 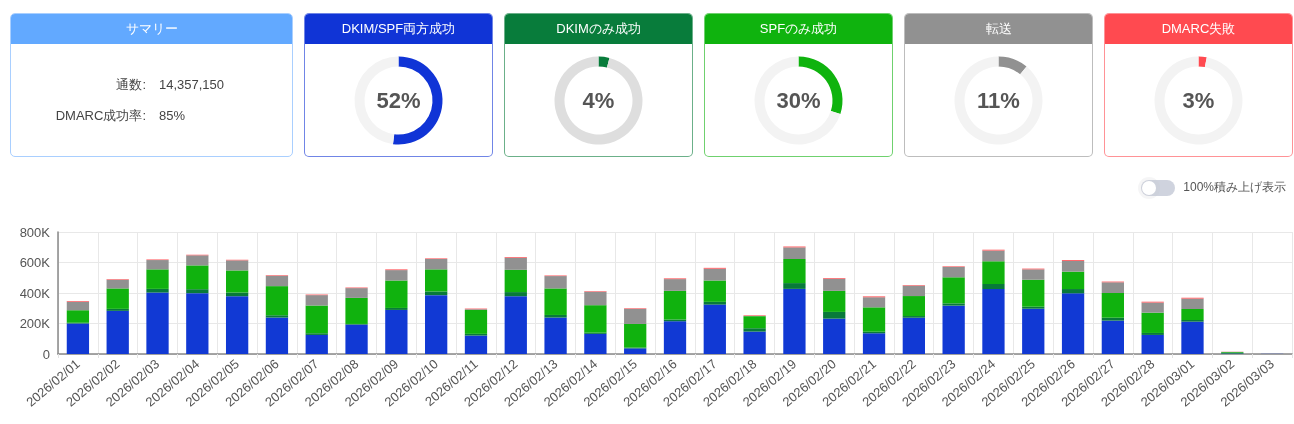 I want to click on text: 14,357,150, so click(x=192, y=84).